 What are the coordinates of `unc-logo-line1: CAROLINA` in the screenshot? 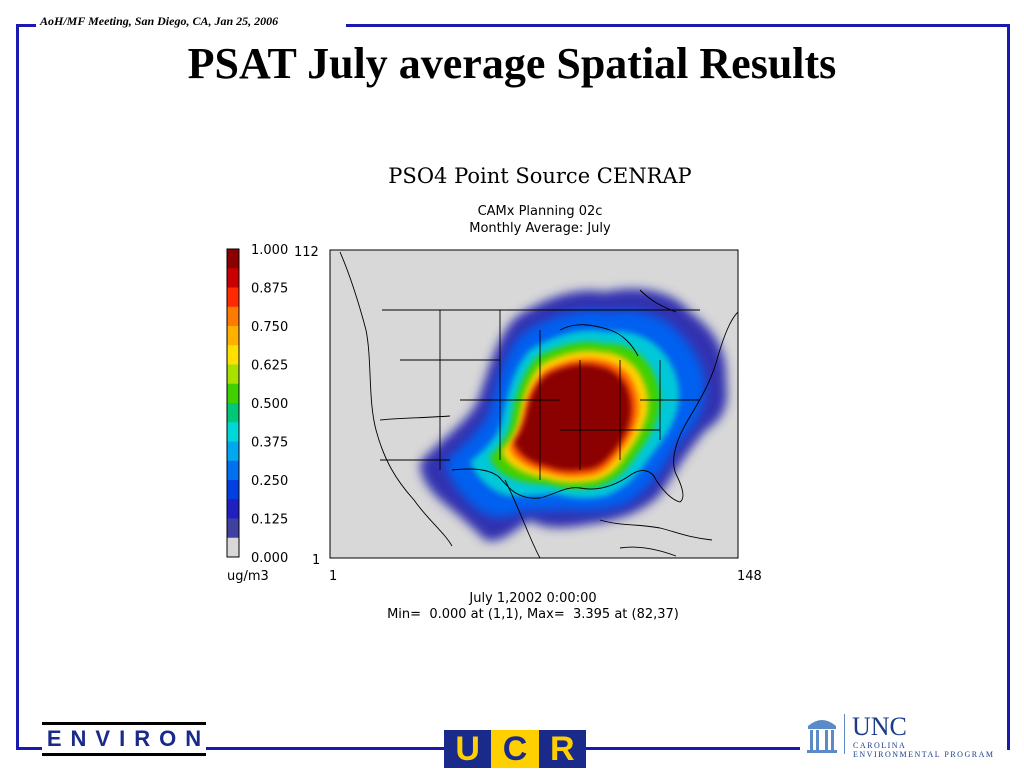 It's located at (880, 745).